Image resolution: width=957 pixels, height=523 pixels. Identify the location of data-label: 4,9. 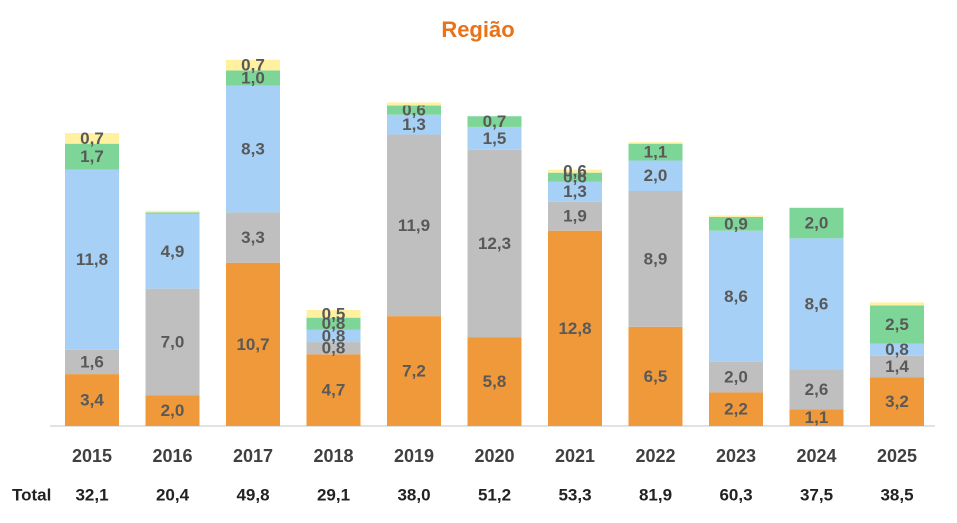
(173, 251).